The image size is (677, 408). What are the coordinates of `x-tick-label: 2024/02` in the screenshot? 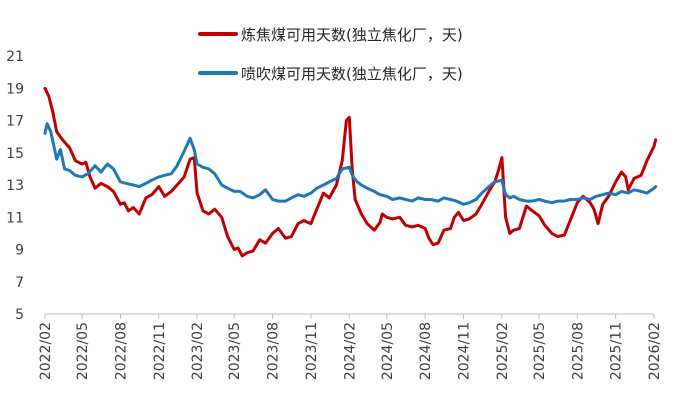 It's located at (350, 351).